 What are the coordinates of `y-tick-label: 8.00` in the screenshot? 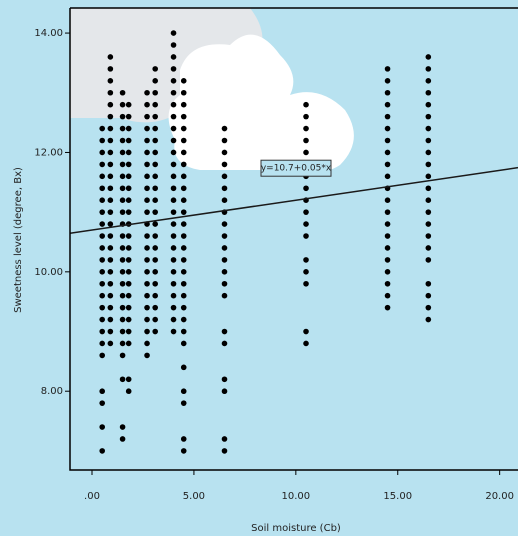 It's located at (52, 391).